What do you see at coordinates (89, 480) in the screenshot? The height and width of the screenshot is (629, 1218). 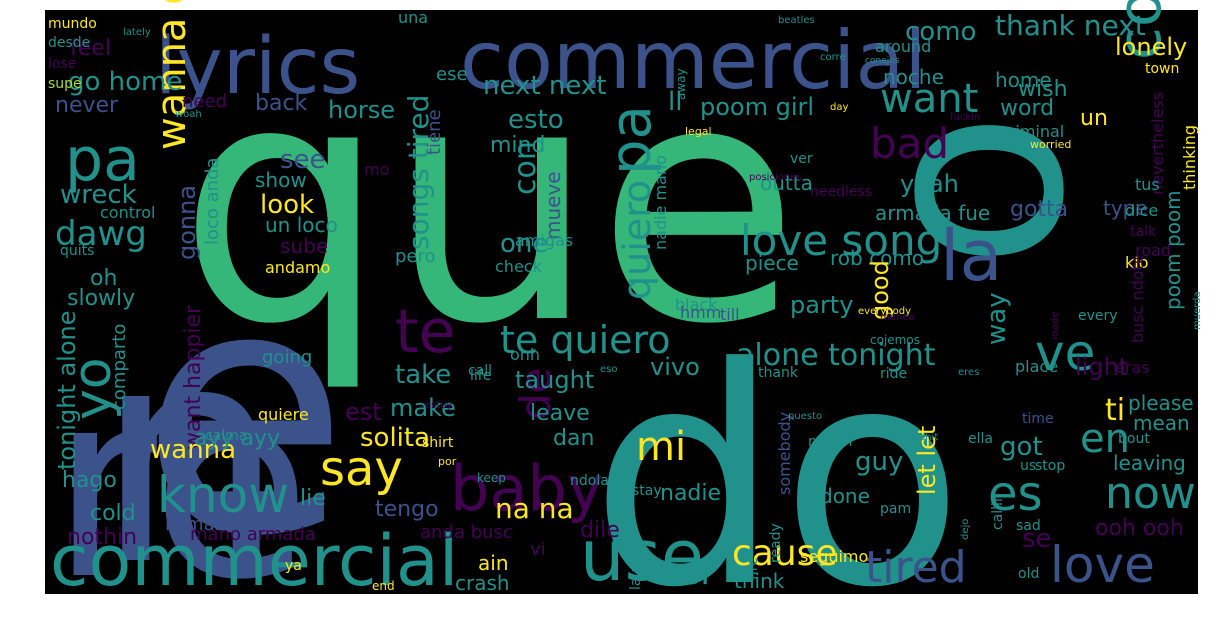 I see `cloud-word: hago` at bounding box center [89, 480].